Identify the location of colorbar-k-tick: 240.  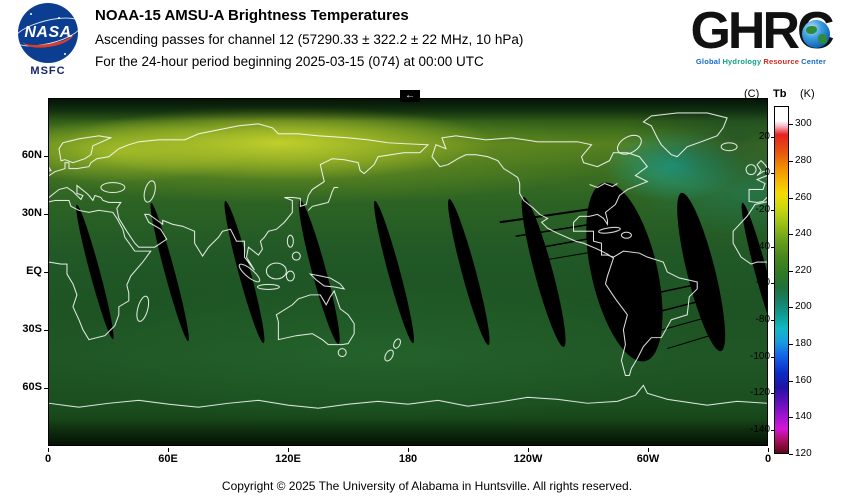
(800, 234).